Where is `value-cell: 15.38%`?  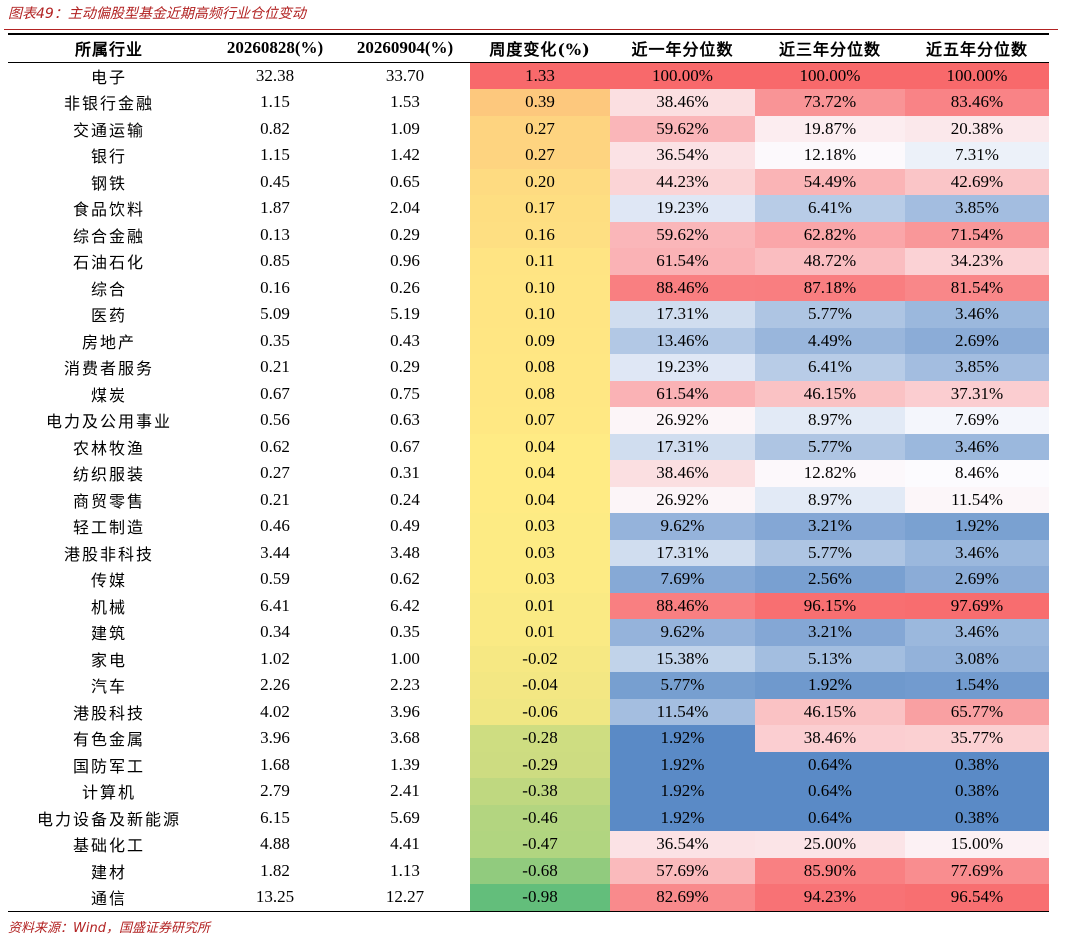 value-cell: 15.38% is located at coordinates (682, 658).